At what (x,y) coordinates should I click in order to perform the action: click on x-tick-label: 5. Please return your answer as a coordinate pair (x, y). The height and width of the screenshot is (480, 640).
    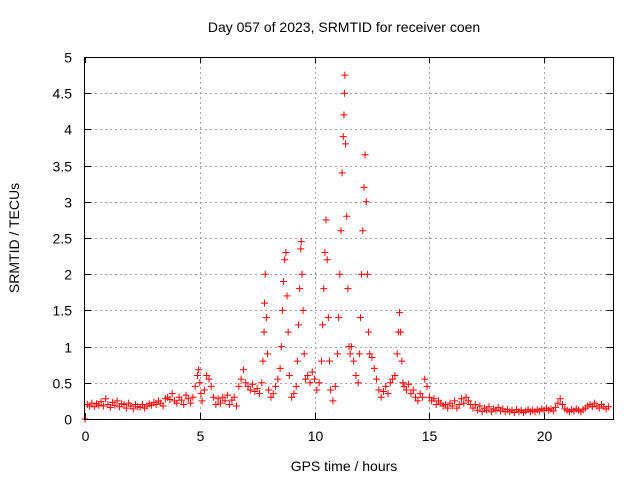
    Looking at the image, I should click on (201, 436).